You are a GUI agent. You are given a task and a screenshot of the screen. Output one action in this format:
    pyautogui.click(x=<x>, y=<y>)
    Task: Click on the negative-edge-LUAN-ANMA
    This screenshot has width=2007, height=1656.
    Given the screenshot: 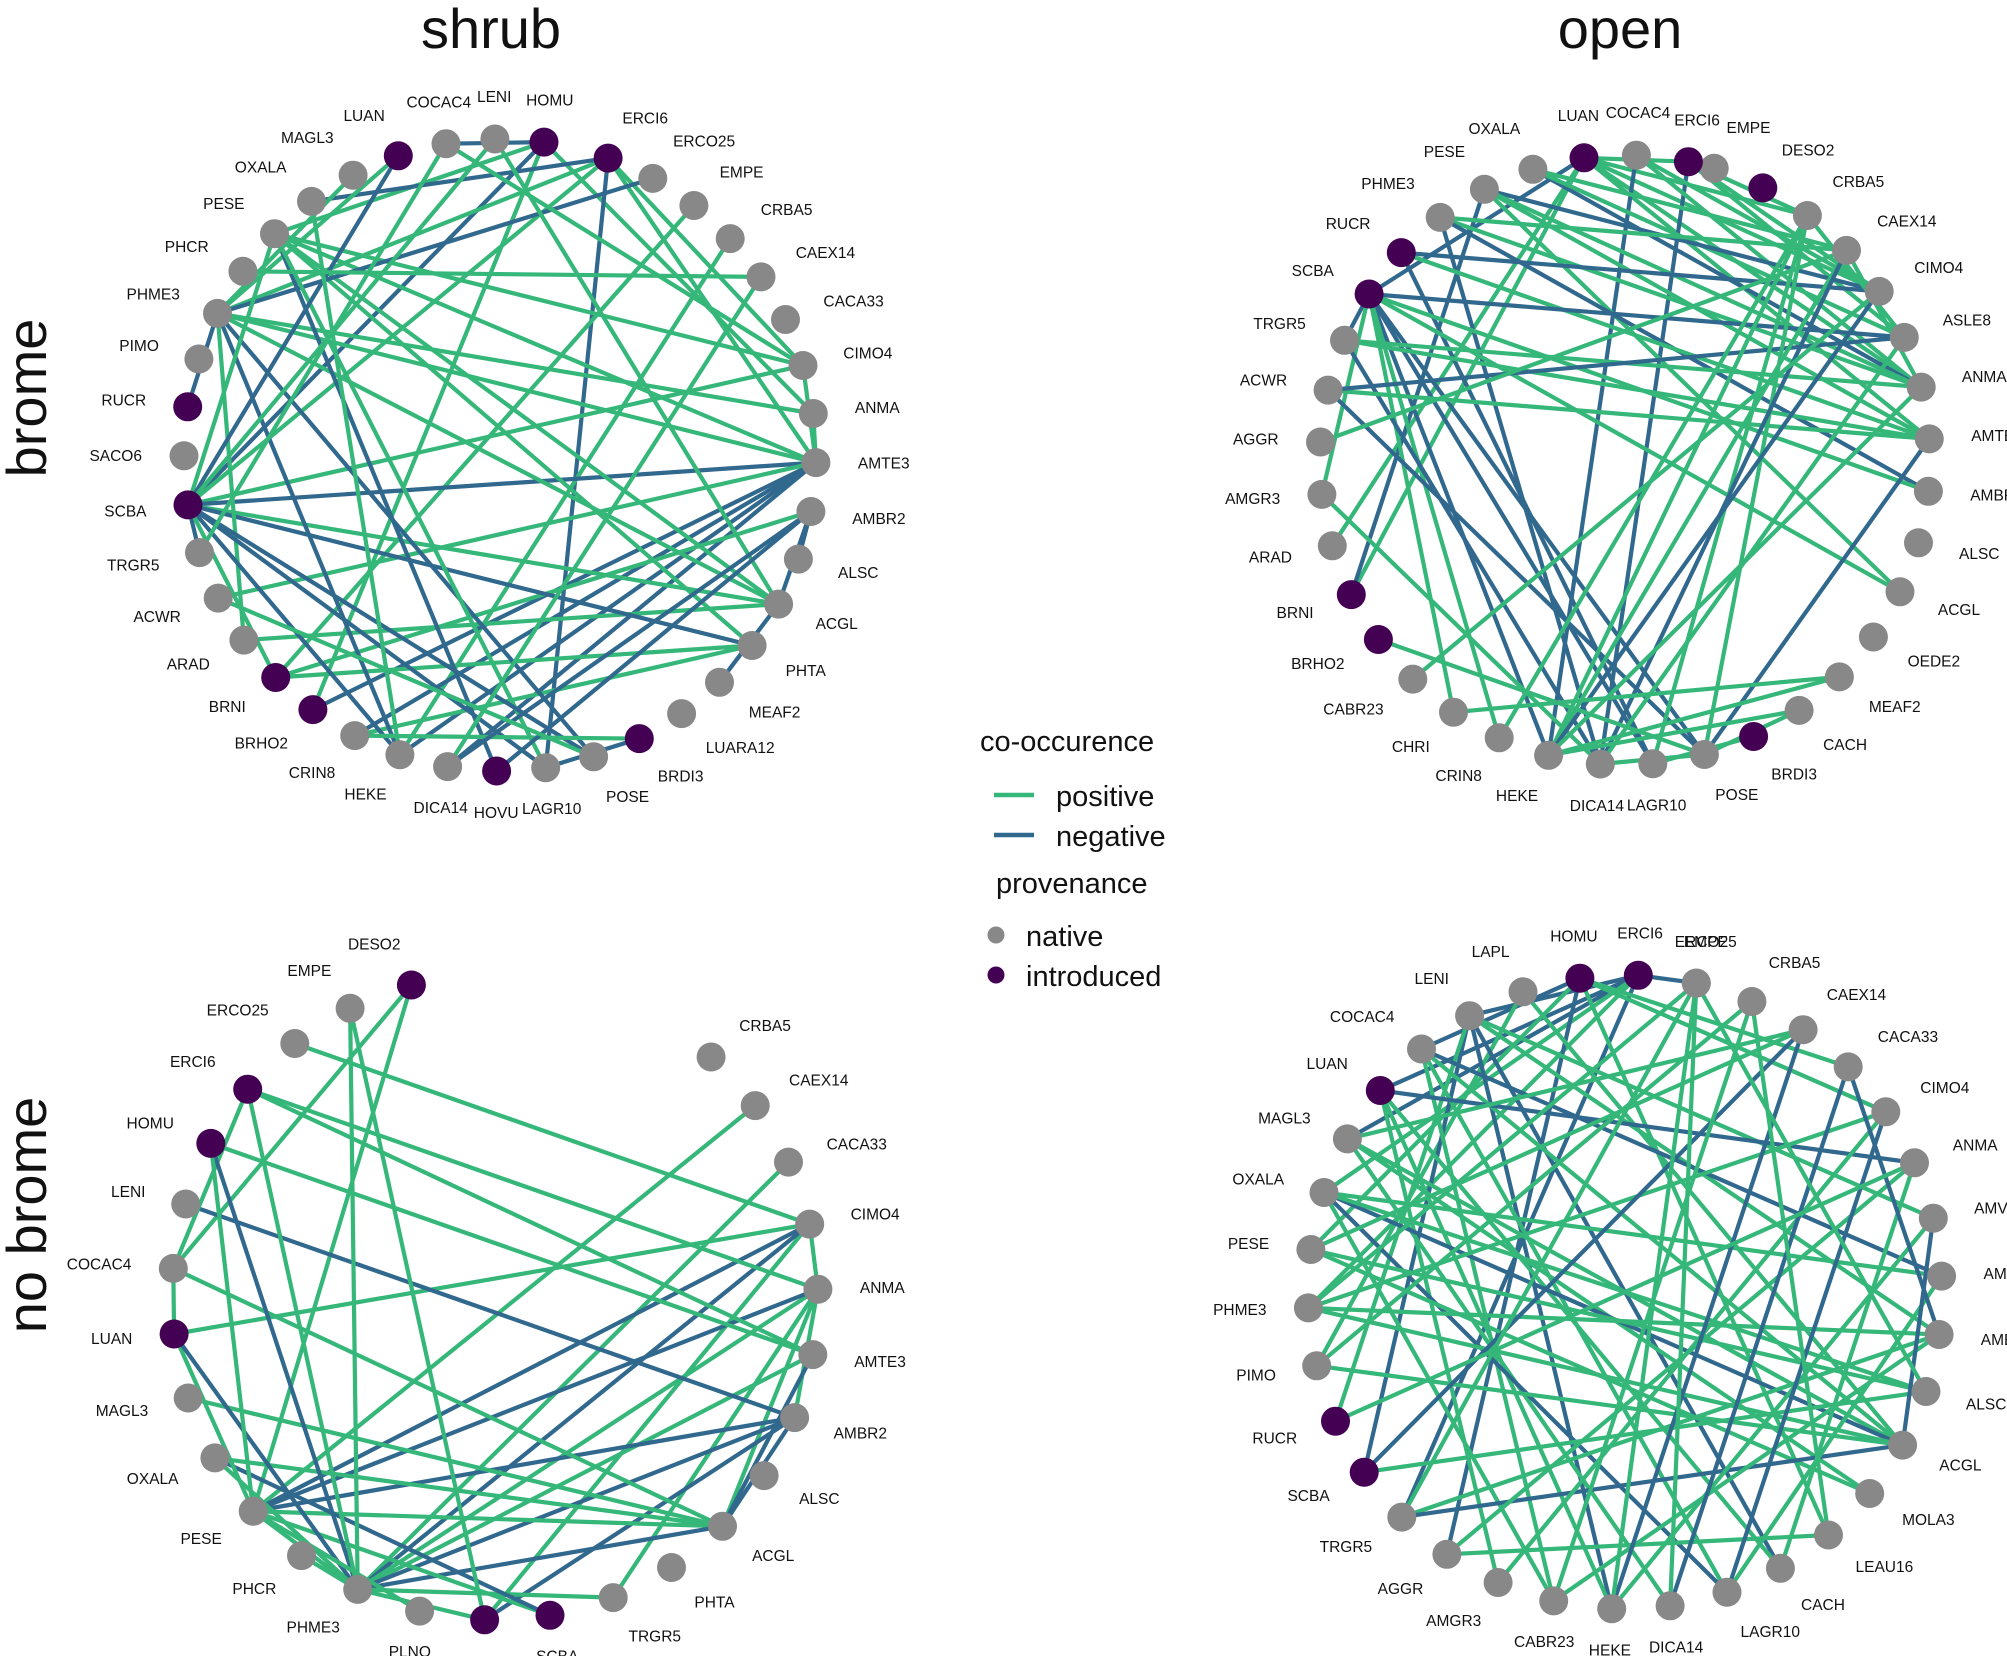 What is the action you would take?
    pyautogui.click(x=1647, y=1126)
    